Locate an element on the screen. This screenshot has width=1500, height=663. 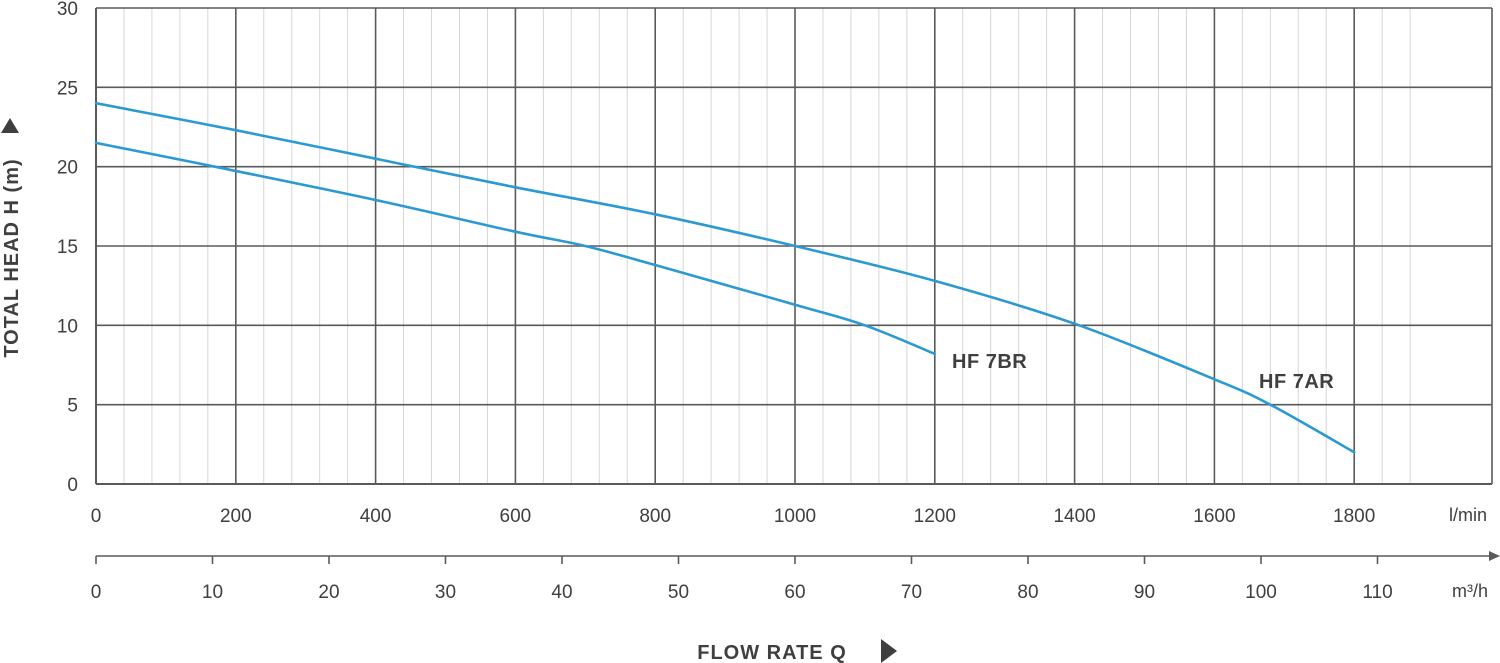
x2-tick-label: 0 is located at coordinates (96, 592).